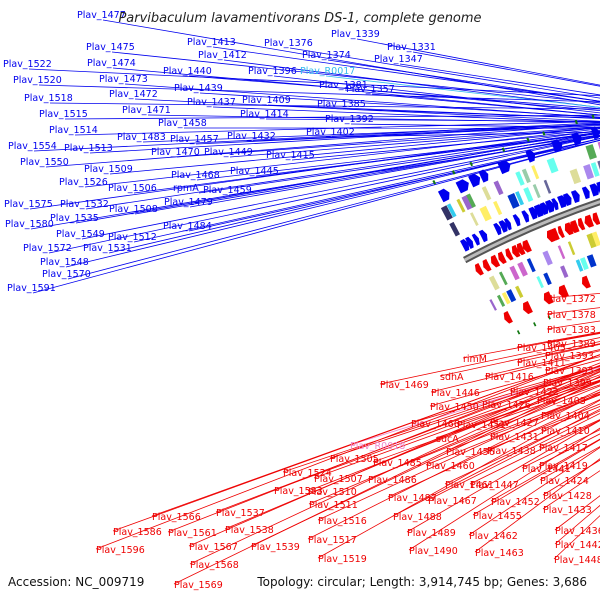 This screenshot has height=600, width=600. What do you see at coordinates (175, 152) in the screenshot?
I see `gene-label: Plav_1470` at bounding box center [175, 152].